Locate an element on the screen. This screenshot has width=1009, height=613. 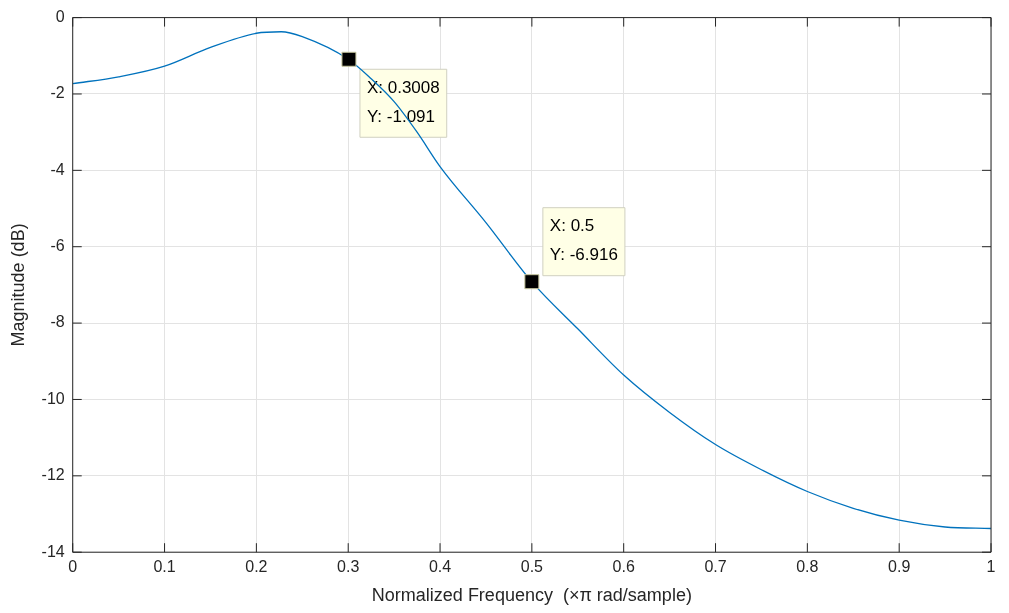
y-tick-label: -14 is located at coordinates (53, 551).